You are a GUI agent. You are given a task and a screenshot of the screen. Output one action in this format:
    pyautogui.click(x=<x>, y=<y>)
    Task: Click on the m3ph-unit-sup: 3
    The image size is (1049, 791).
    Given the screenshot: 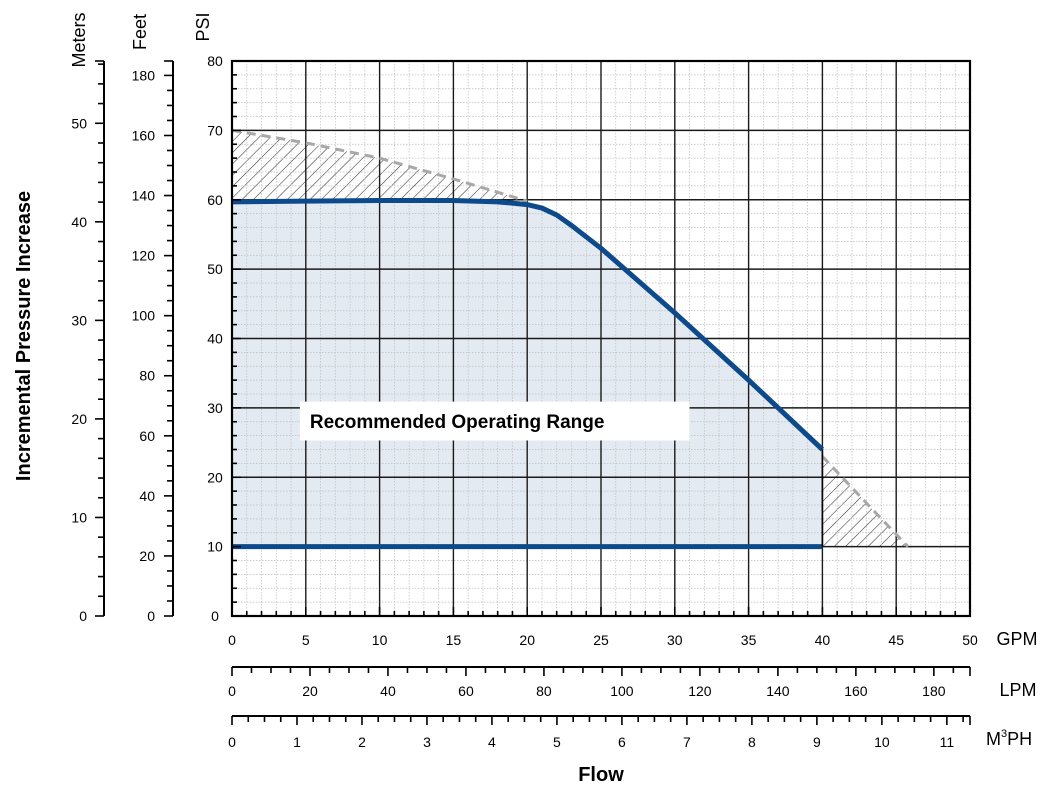 What is the action you would take?
    pyautogui.click(x=1004, y=734)
    